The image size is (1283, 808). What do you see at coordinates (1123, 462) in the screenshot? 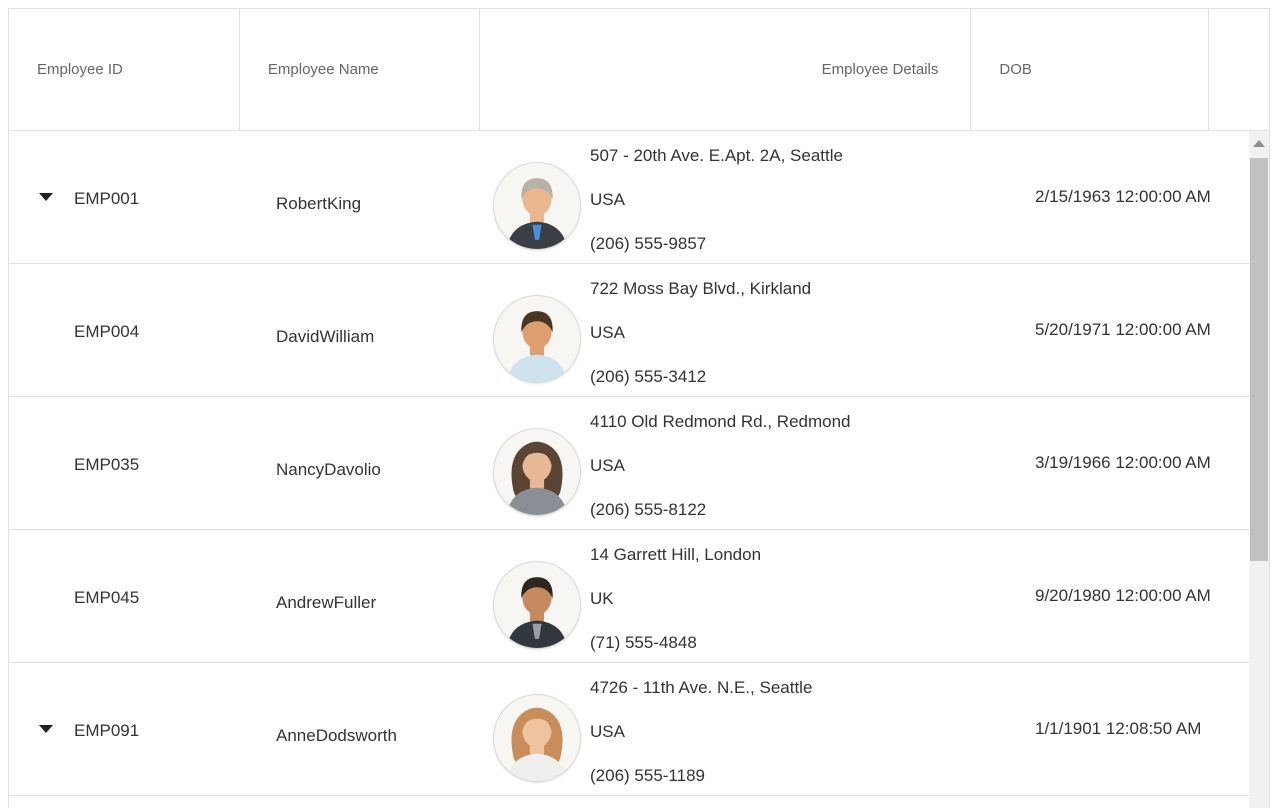
I see `employee-dob-value: 3/19/1966 12:00:00 AM` at bounding box center [1123, 462].